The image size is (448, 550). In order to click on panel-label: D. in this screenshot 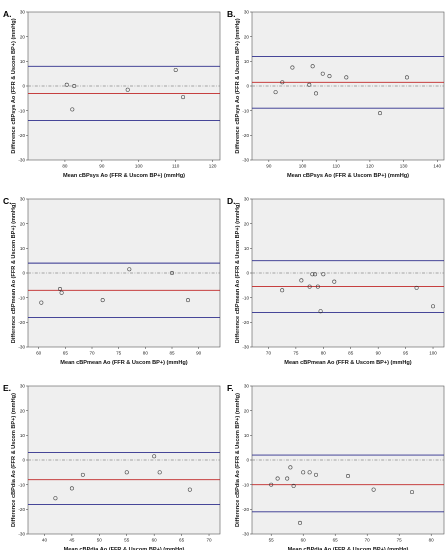, I will do `click(231, 201)`.